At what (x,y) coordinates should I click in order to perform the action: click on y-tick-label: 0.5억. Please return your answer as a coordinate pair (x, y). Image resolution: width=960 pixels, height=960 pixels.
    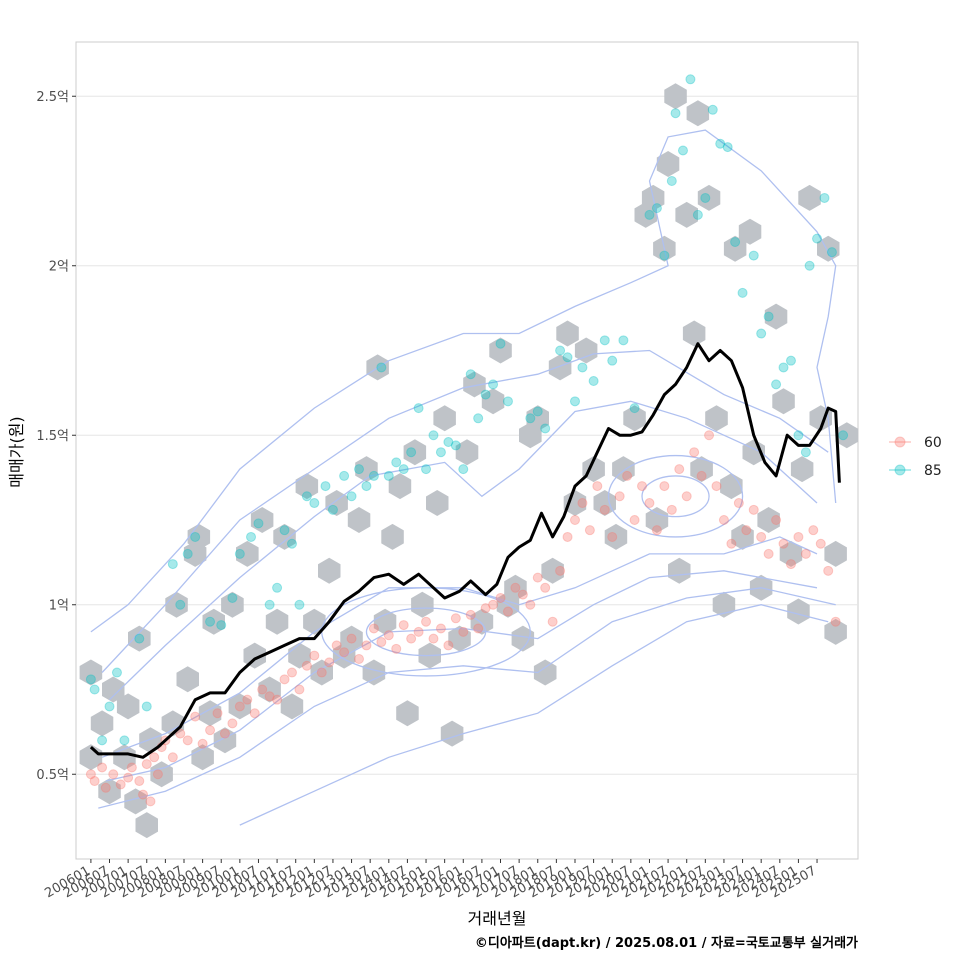
    Looking at the image, I should click on (52, 775).